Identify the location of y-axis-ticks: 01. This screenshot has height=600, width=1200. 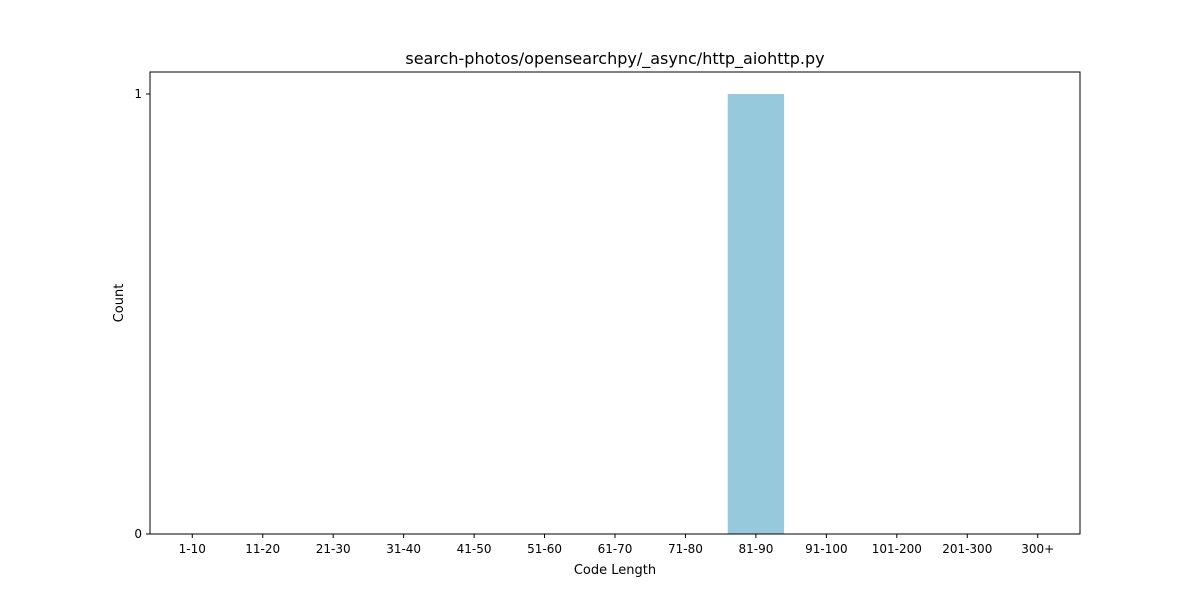
(142, 314).